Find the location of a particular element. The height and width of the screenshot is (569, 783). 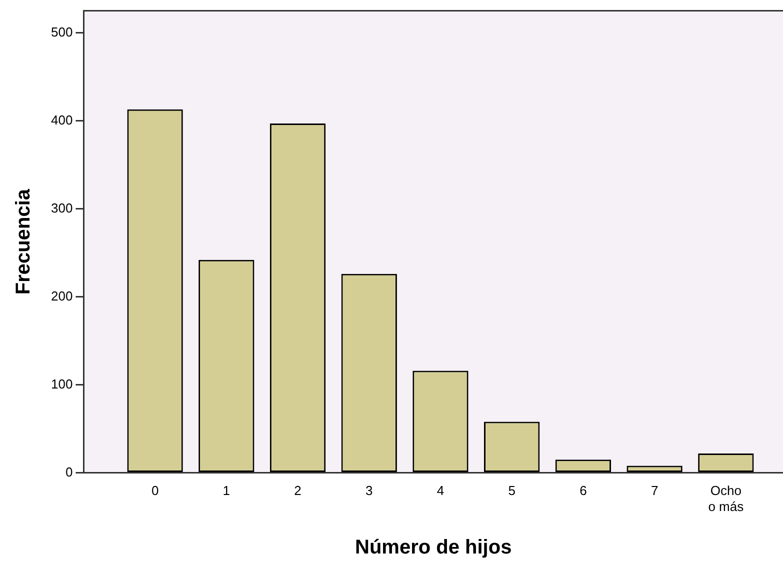

y-tick-label: 200 is located at coordinates (61, 296).